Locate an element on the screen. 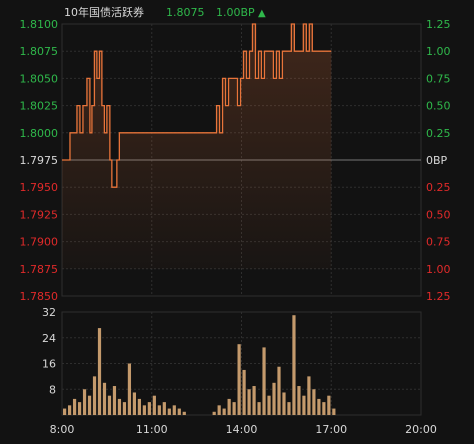 This screenshot has height=444, width=474. price-tick-label: 1.7975 is located at coordinates (39, 160).